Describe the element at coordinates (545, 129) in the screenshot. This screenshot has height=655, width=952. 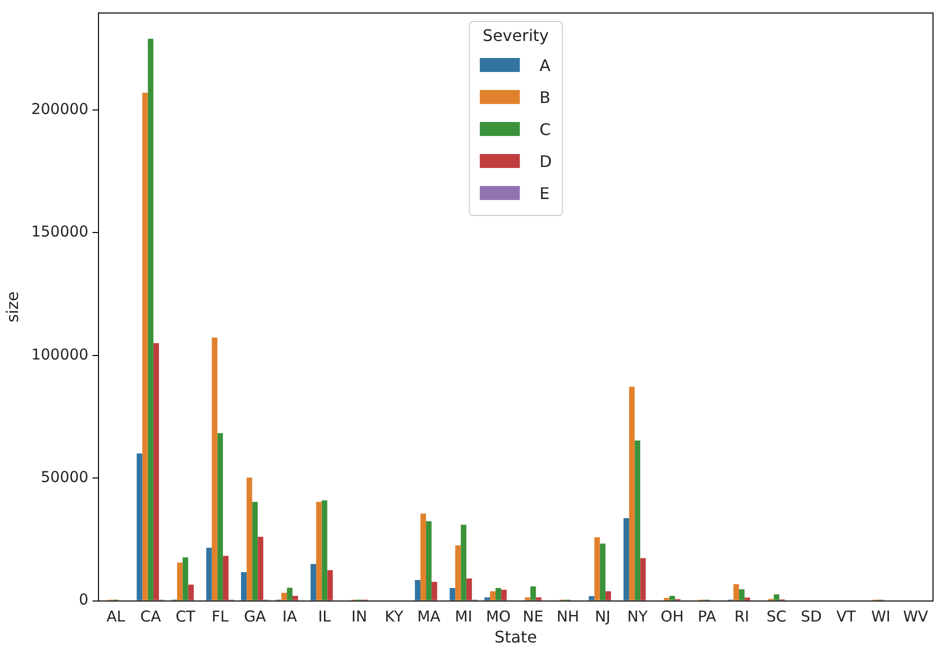
I see `legend-label: C` at that location.